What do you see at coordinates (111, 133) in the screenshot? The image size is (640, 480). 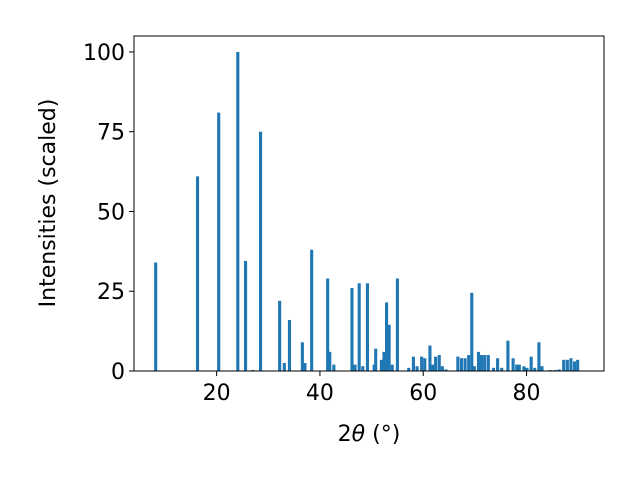 I see `y-tick-label: 75` at bounding box center [111, 133].